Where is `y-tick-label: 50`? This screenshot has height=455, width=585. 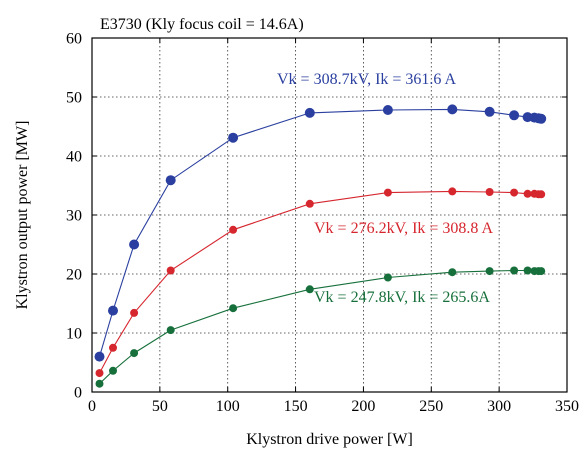 y-tick-label: 50 is located at coordinates (74, 98).